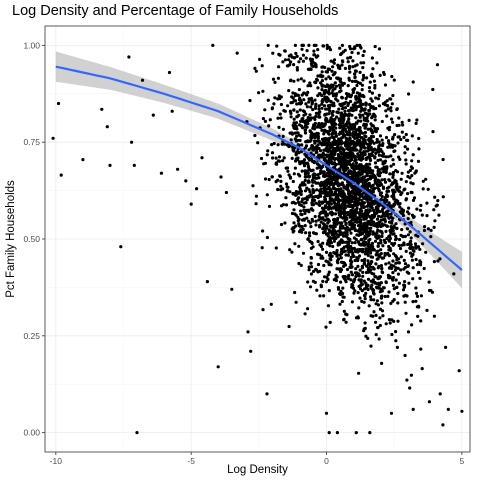 The image size is (480, 480). Describe the element at coordinates (257, 459) in the screenshot. I see `x-axis: -10 -5 0 5` at that location.